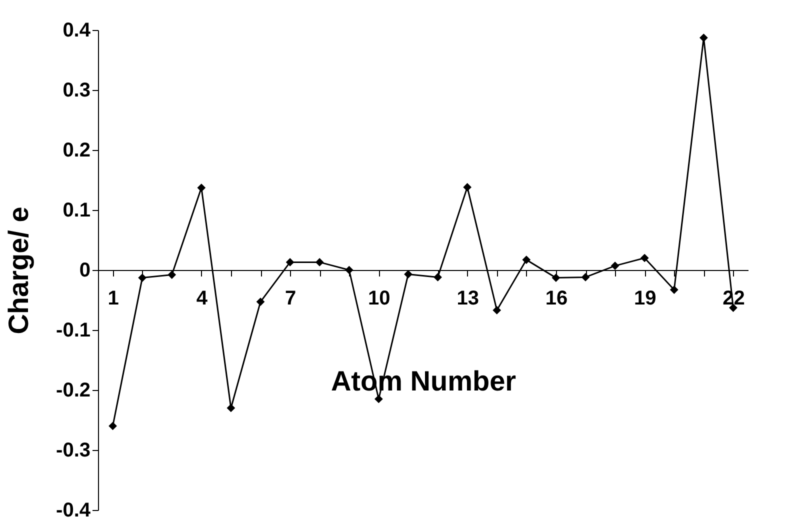 This screenshot has width=806, height=520. Describe the element at coordinates (73, 391) in the screenshot. I see `y-tick-label: -0.2` at that location.